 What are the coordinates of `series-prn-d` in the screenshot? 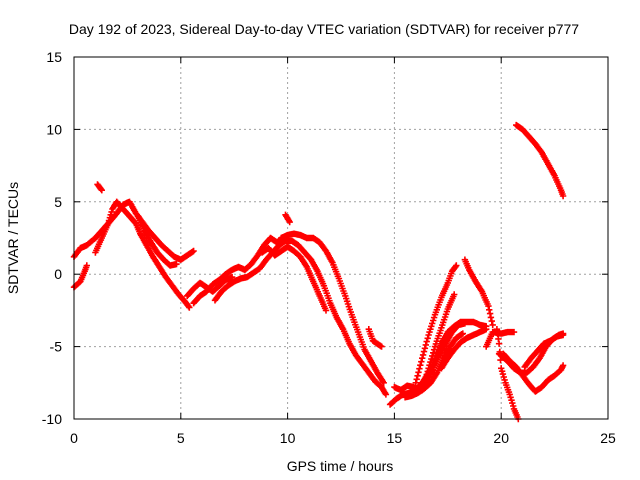 It's located at (99, 187).